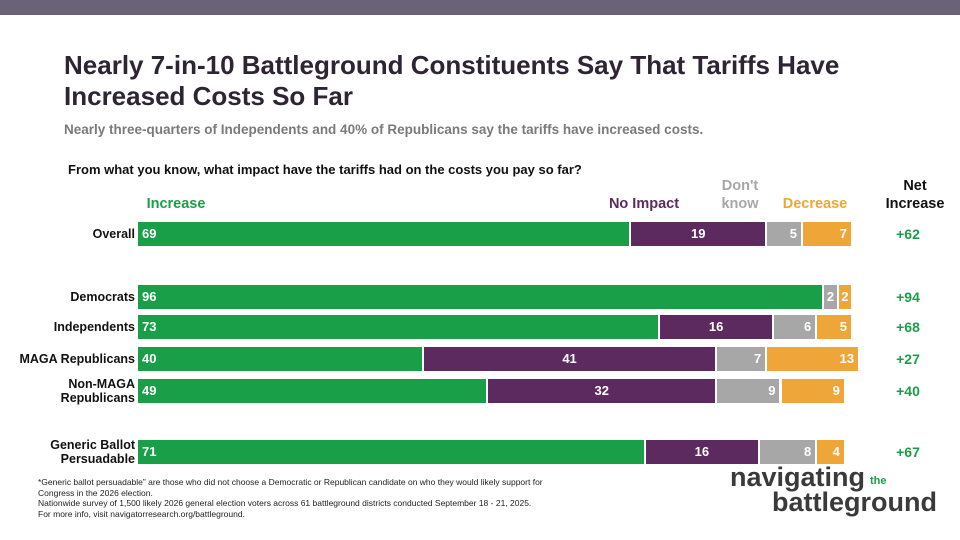  I want to click on legend-label: Don't know, so click(740, 195).